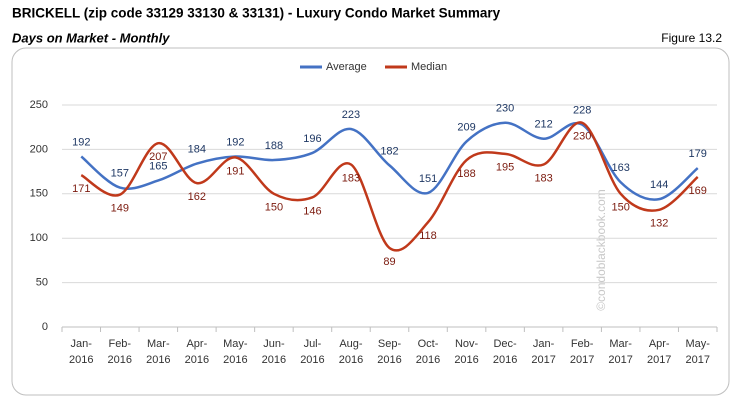 The width and height of the screenshot is (739, 403). I want to click on data-label: 151, so click(428, 179).